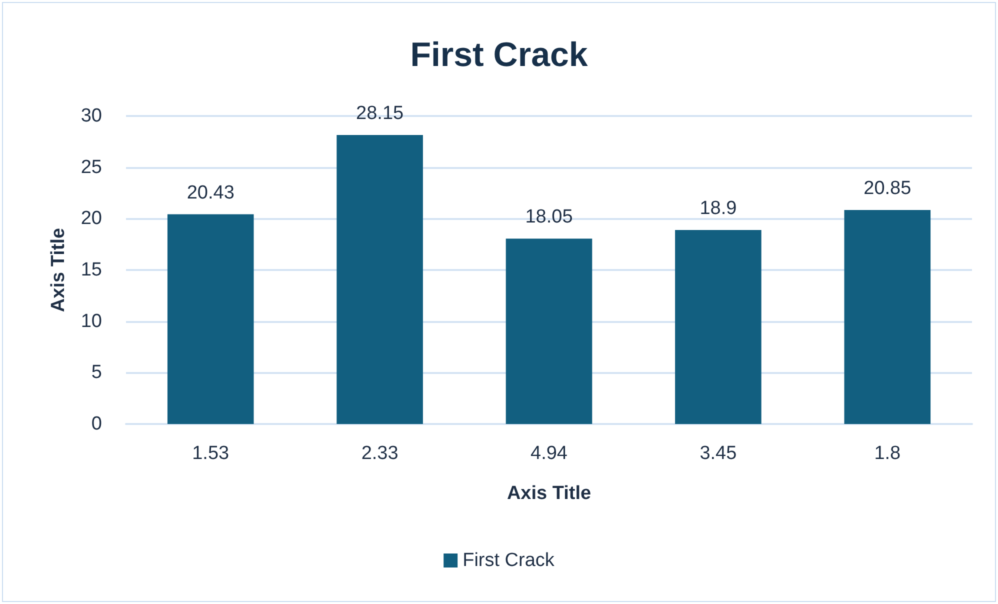 This screenshot has height=604, width=998. What do you see at coordinates (549, 217) in the screenshot?
I see `data-label: 18.05` at bounding box center [549, 217].